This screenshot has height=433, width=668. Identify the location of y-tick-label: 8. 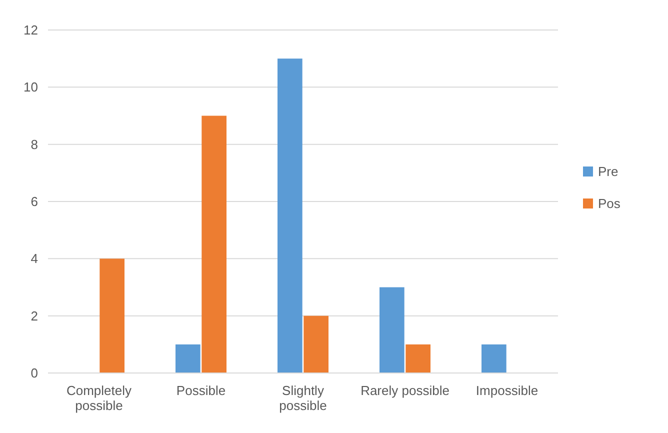
(34, 144).